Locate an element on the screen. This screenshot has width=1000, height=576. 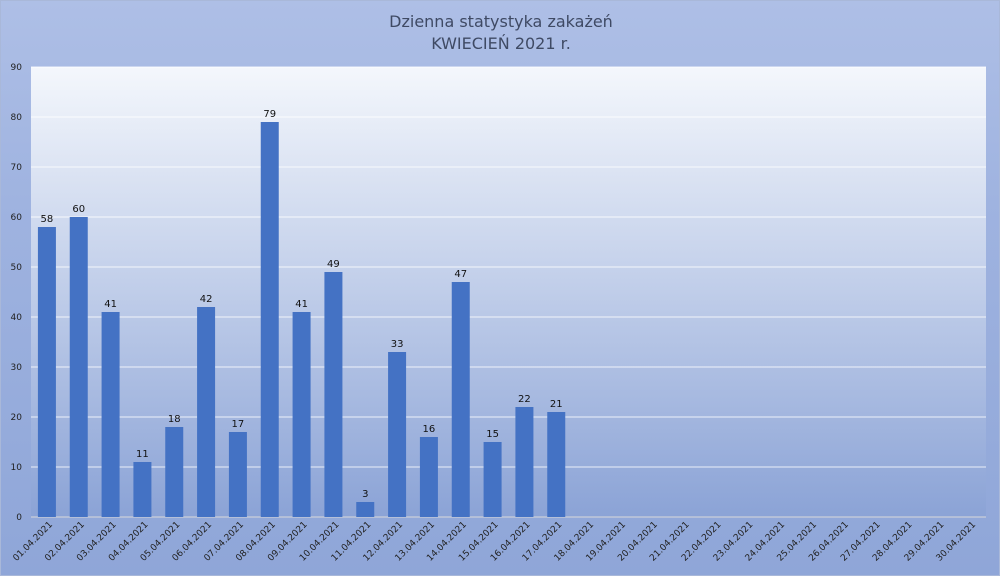
y-tick-label: 0 is located at coordinates (19, 518).